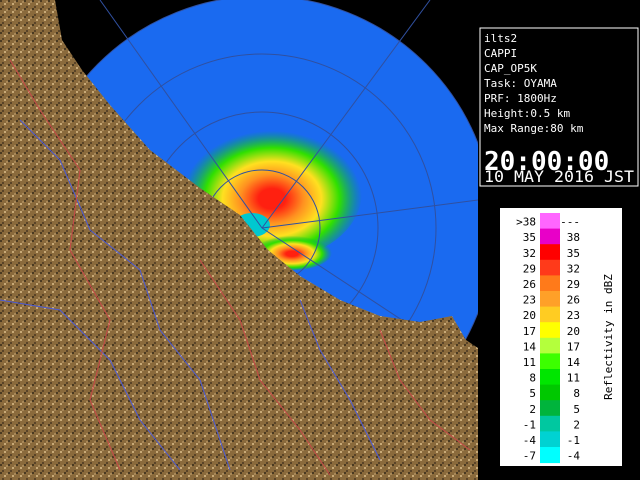 The width and height of the screenshot is (640, 480). I want to click on legend-low: -4, so click(530, 440).